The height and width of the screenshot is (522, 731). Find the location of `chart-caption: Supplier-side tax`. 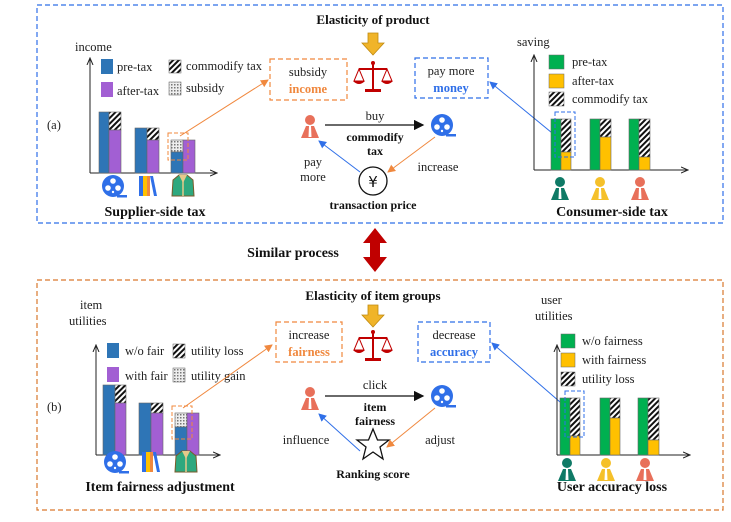

chart-caption: Supplier-side tax is located at coordinates (155, 212).